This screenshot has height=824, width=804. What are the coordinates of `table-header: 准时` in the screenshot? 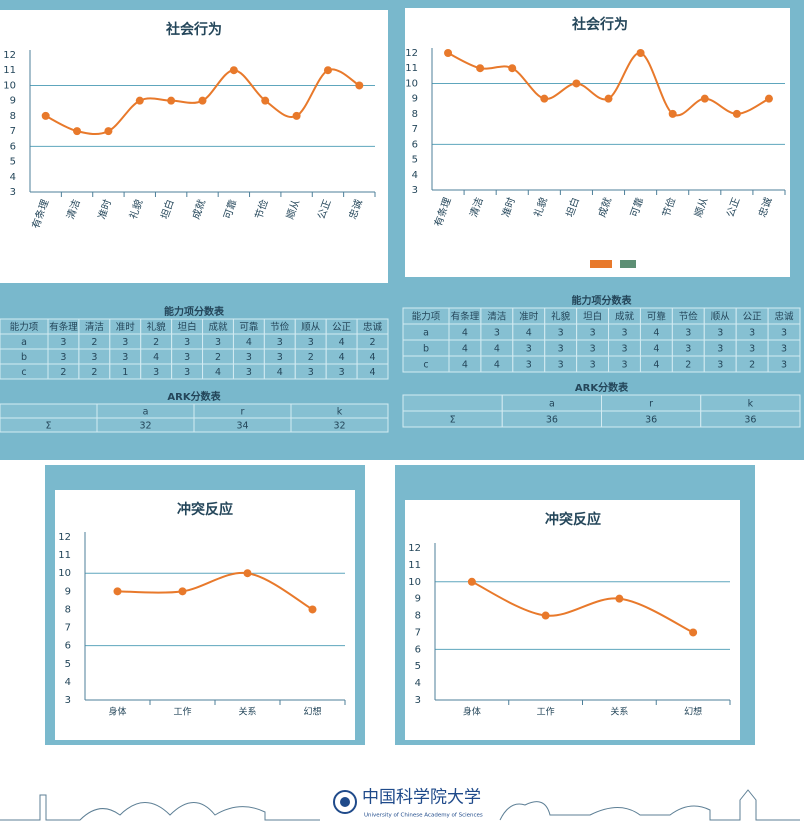 It's located at (529, 317).